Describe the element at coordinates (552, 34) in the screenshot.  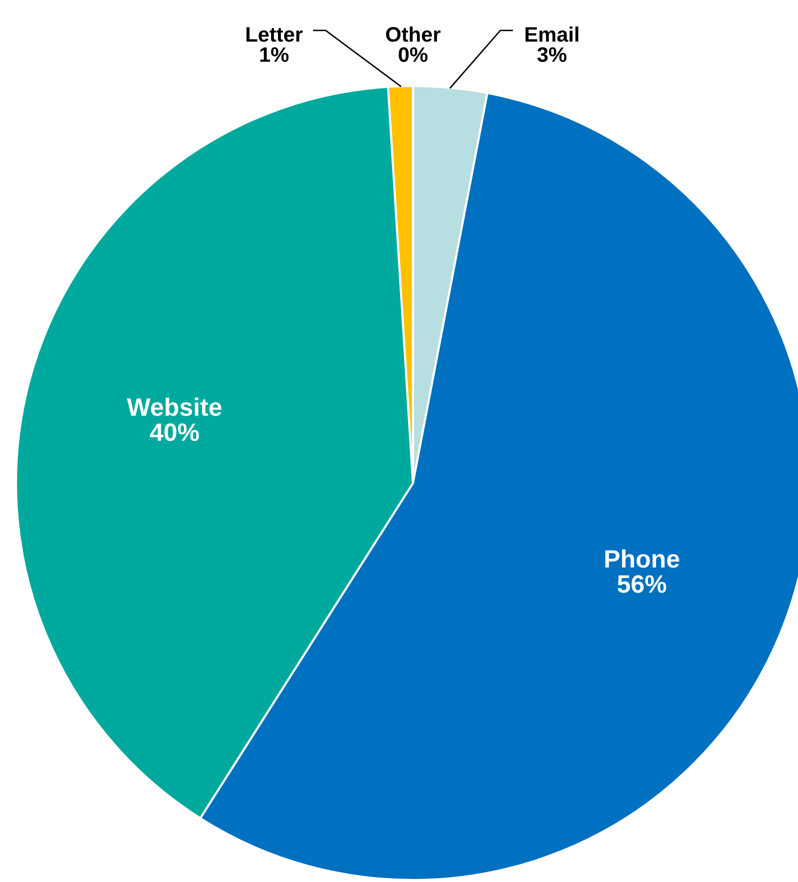
I see `slice-label: Email` at that location.